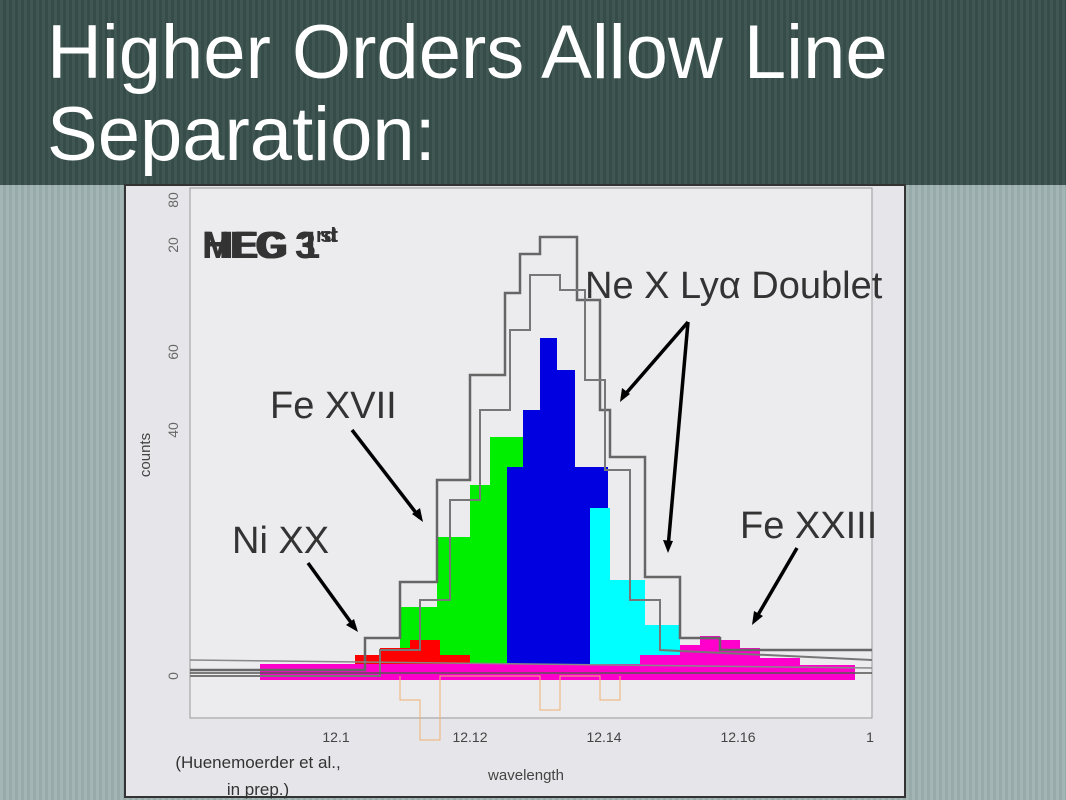 This screenshot has width=1066, height=800. What do you see at coordinates (635, 592) in the screenshot?
I see `ne-2-fill` at bounding box center [635, 592].